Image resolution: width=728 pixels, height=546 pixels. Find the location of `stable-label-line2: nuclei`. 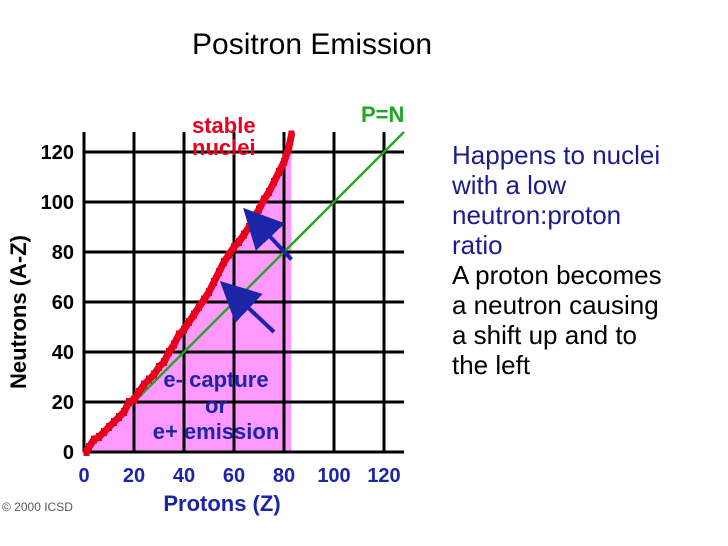

stable-label-line2: nuclei is located at coordinates (224, 147).